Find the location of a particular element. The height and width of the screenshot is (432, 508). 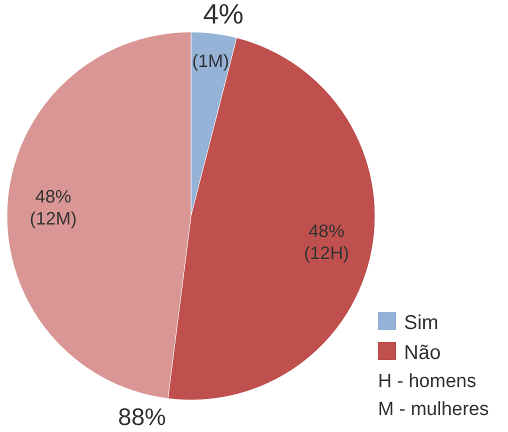

text: 88% is located at coordinates (142, 417).